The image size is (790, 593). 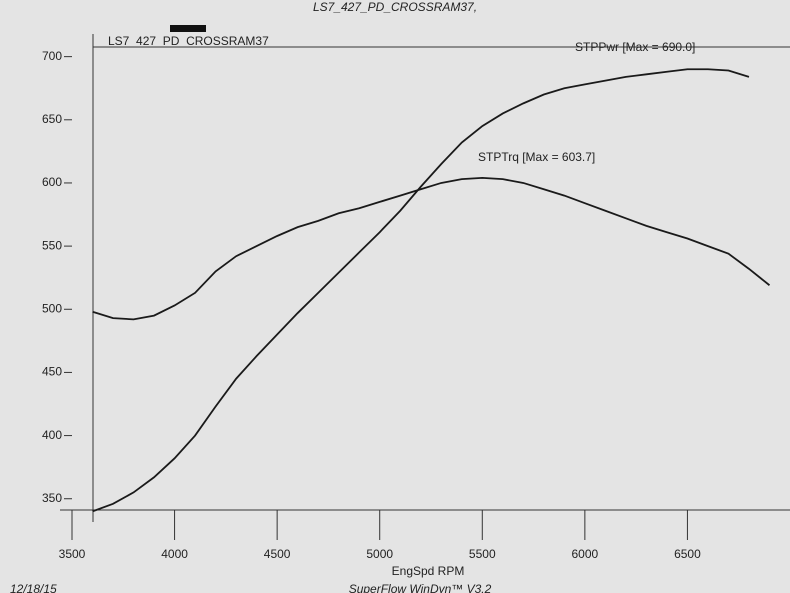 What do you see at coordinates (174, 554) in the screenshot?
I see `x-tick-label: 4000` at bounding box center [174, 554].